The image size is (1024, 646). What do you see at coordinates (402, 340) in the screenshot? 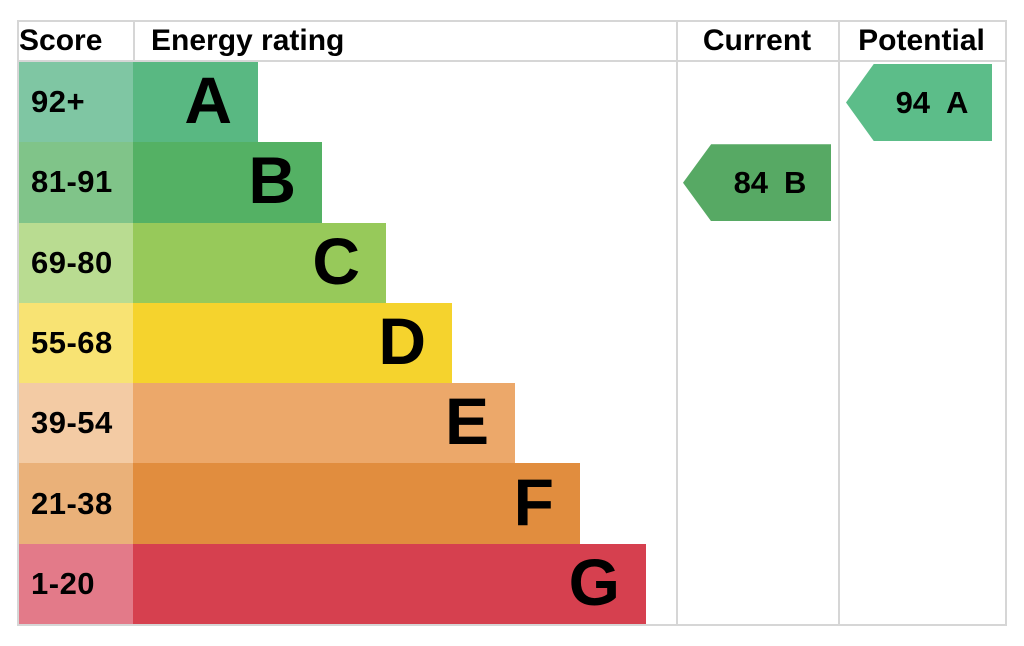
I see `band-letter: D` at bounding box center [402, 340].